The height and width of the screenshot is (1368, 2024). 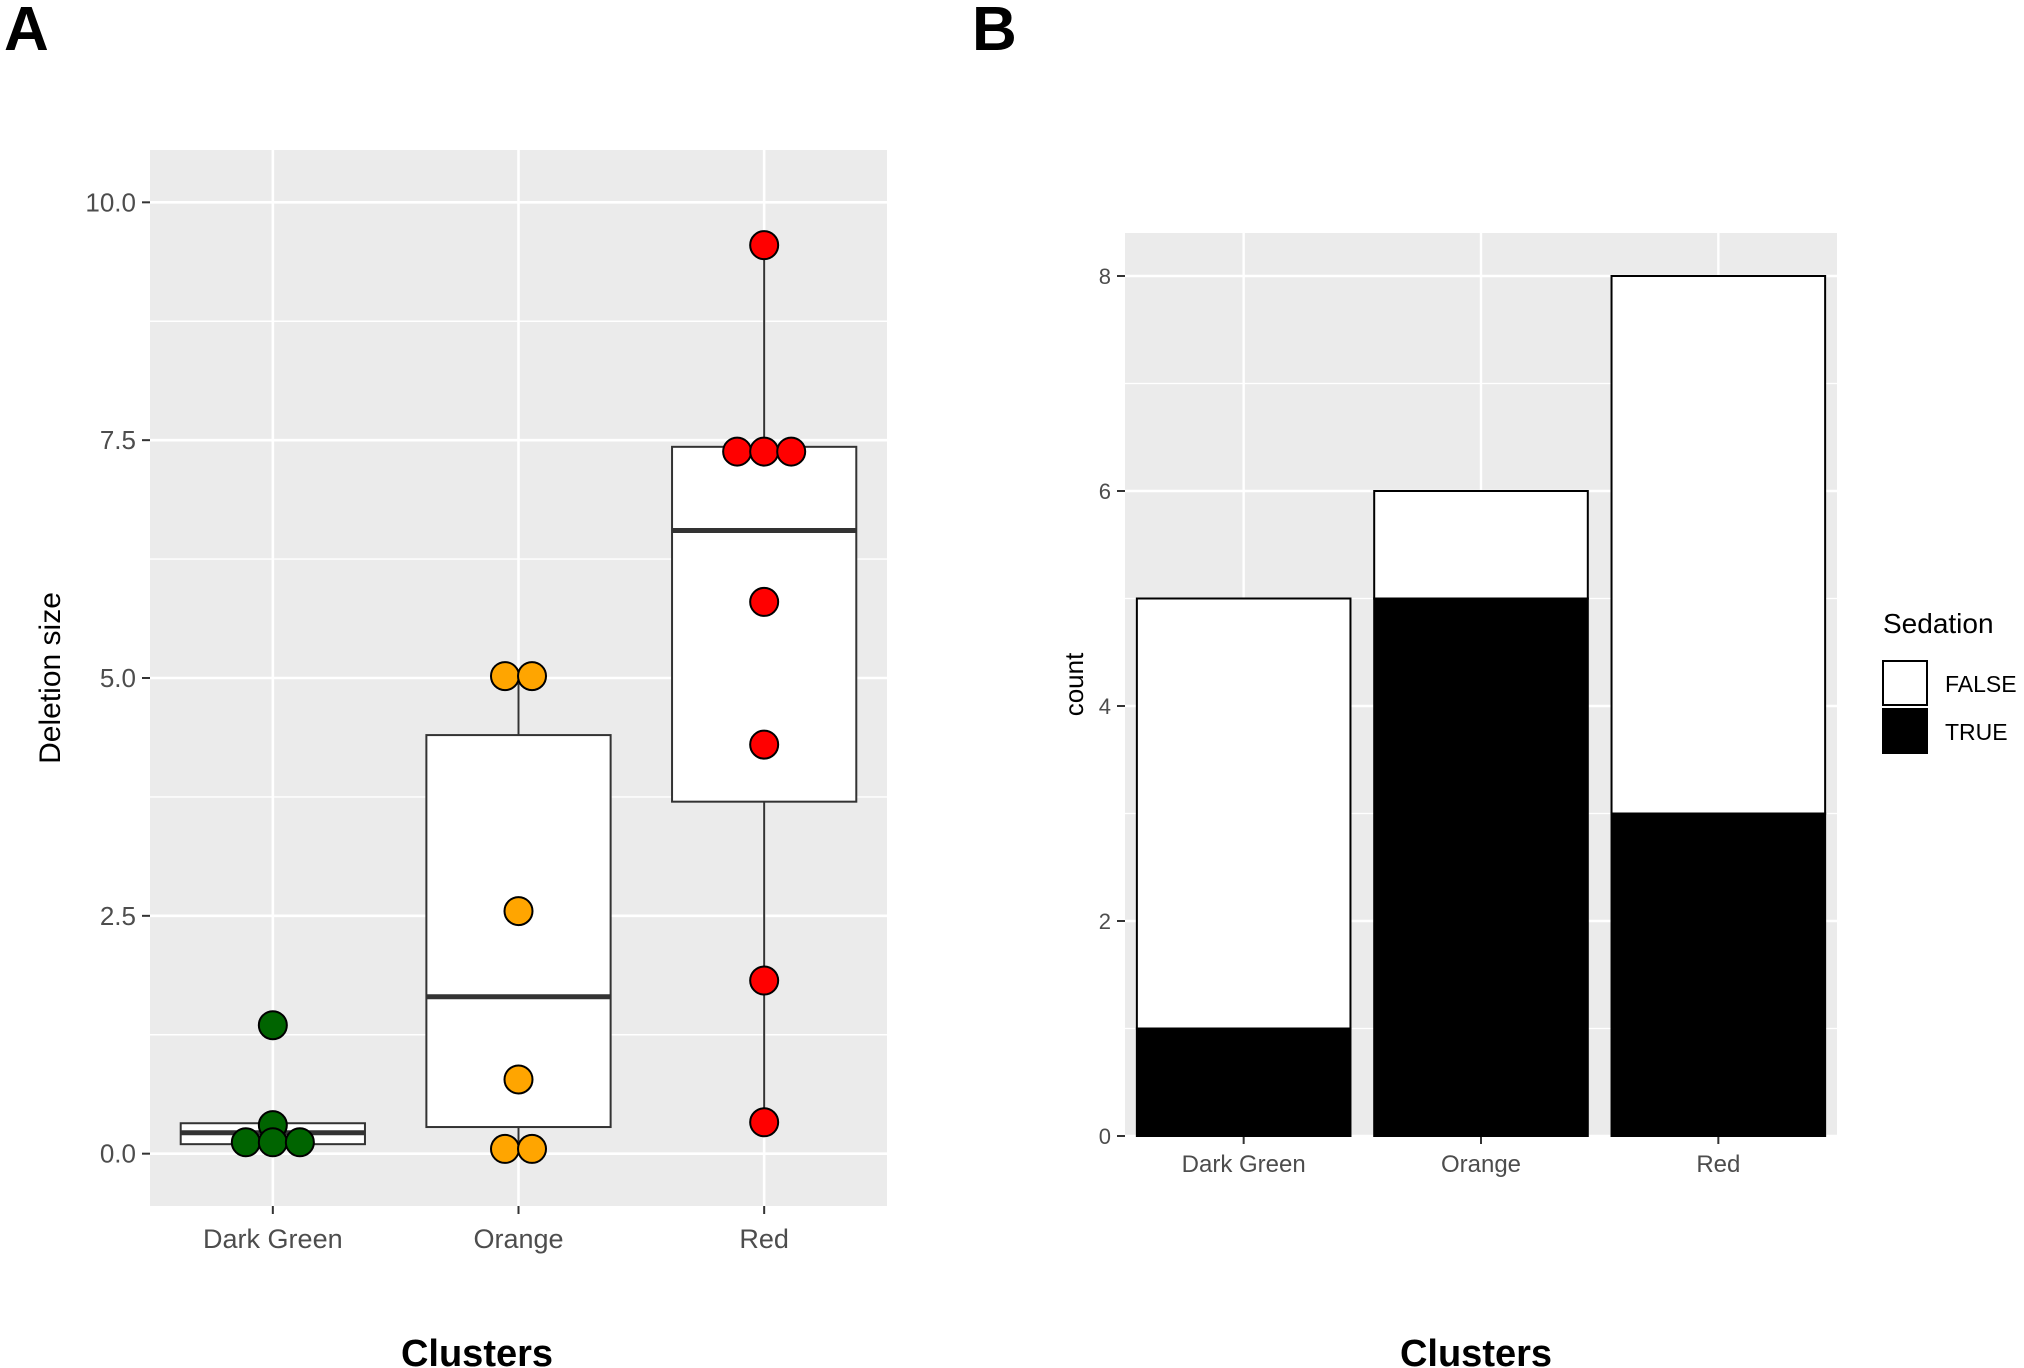 What do you see at coordinates (1905, 683) in the screenshot?
I see `legend-key-false` at bounding box center [1905, 683].